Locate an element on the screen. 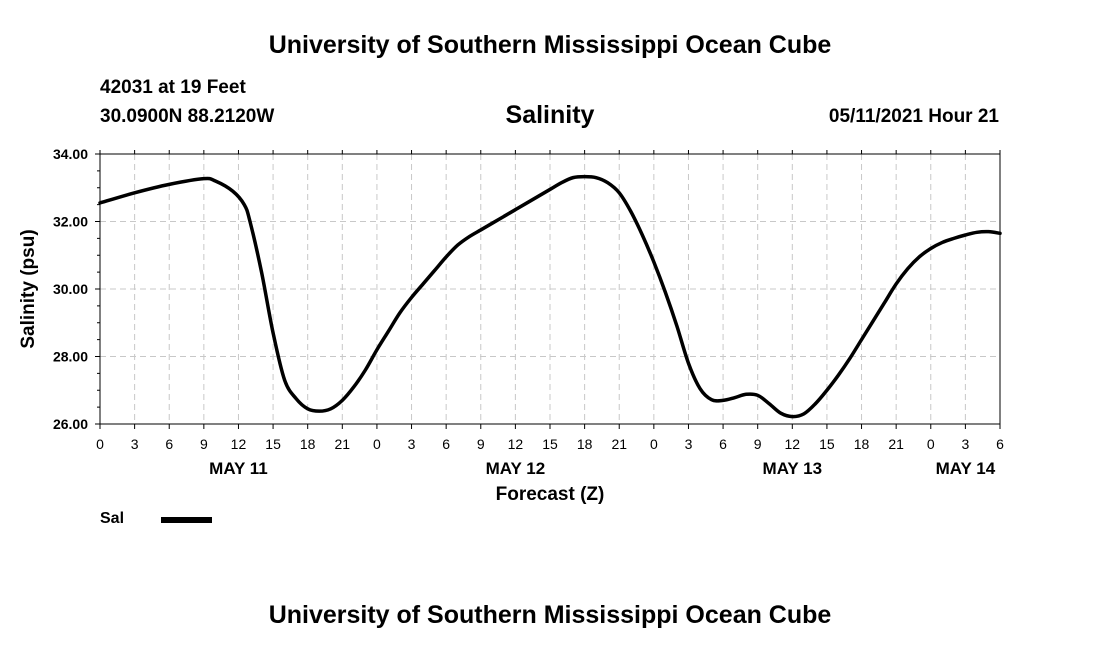 The height and width of the screenshot is (650, 1100). station-label: 42031 at 19 Feet is located at coordinates (173, 87).